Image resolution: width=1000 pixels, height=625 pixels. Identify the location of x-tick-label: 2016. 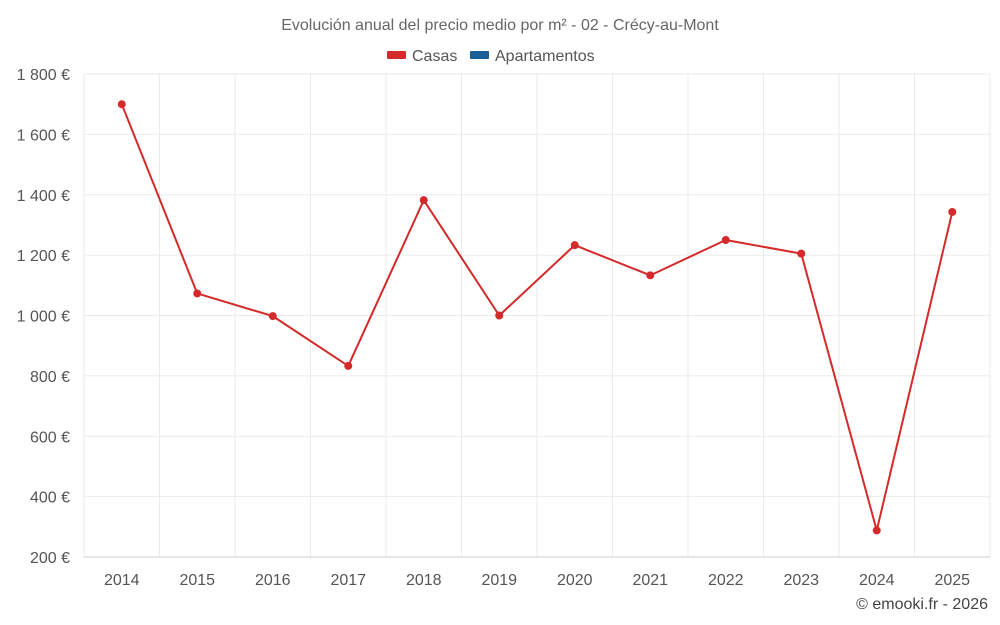
(273, 580).